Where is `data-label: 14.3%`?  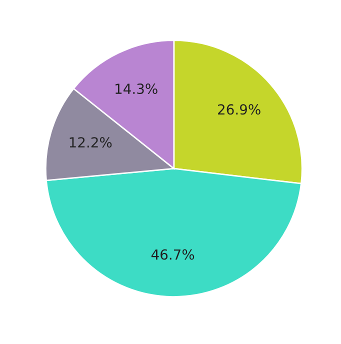 data-label: 14.3% is located at coordinates (137, 89).